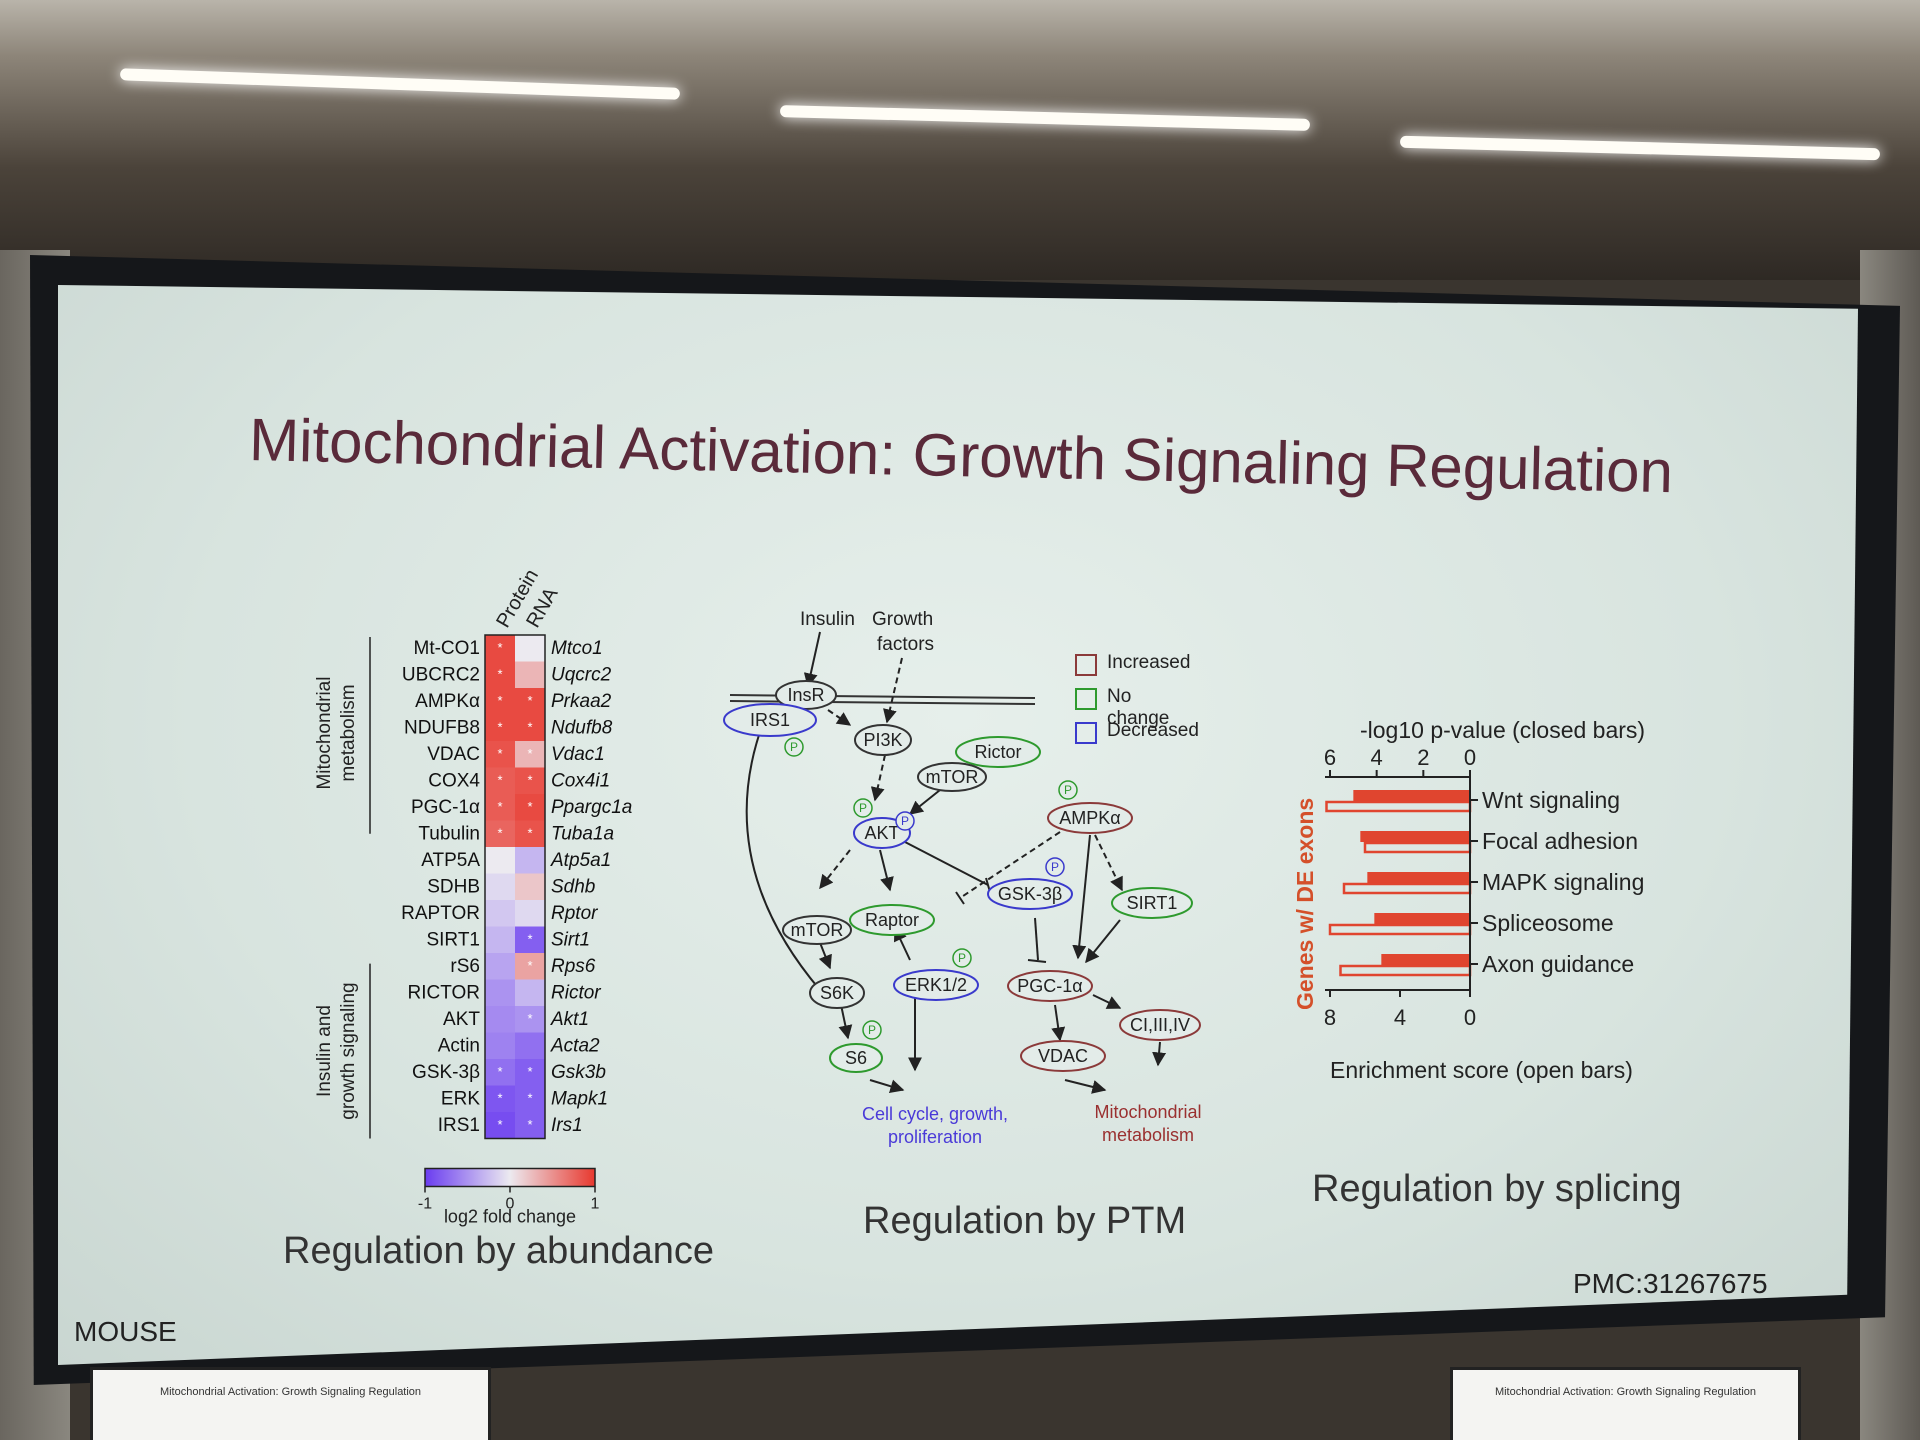  What do you see at coordinates (460, 1099) in the screenshot?
I see `protein-label: ERK` at bounding box center [460, 1099].